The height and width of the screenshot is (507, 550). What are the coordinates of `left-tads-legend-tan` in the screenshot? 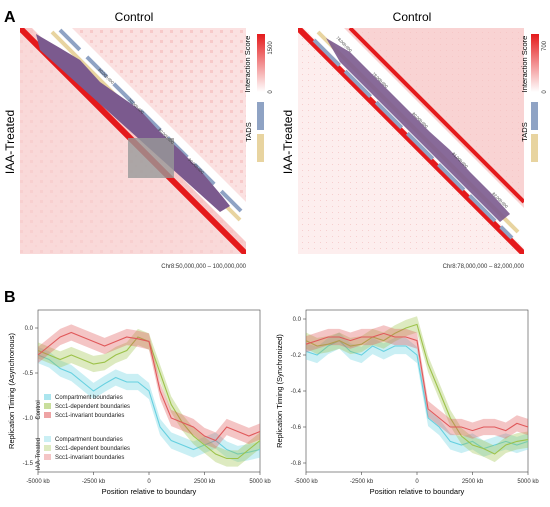 It's located at (260, 148).